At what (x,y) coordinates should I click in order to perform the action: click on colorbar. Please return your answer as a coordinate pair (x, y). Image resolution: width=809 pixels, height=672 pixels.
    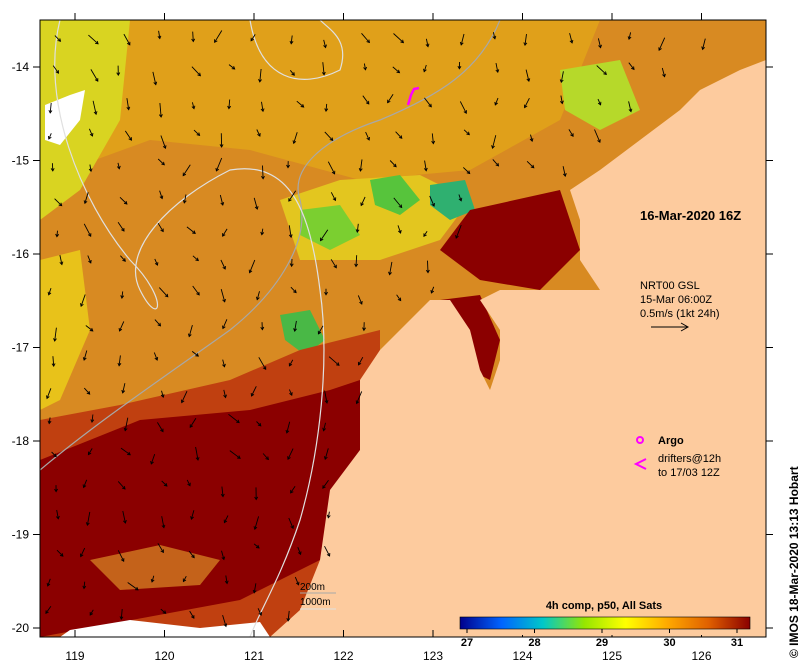
    Looking at the image, I should click on (605, 623).